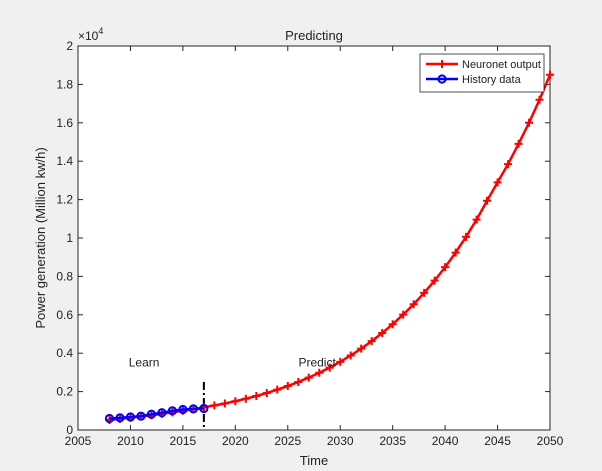 This screenshot has height=471, width=602. I want to click on y-tick-label: 0, so click(69, 430).